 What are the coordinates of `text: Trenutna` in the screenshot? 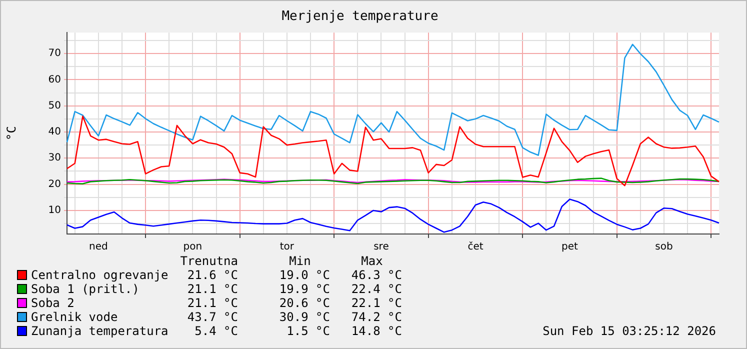 It's located at (208, 261).